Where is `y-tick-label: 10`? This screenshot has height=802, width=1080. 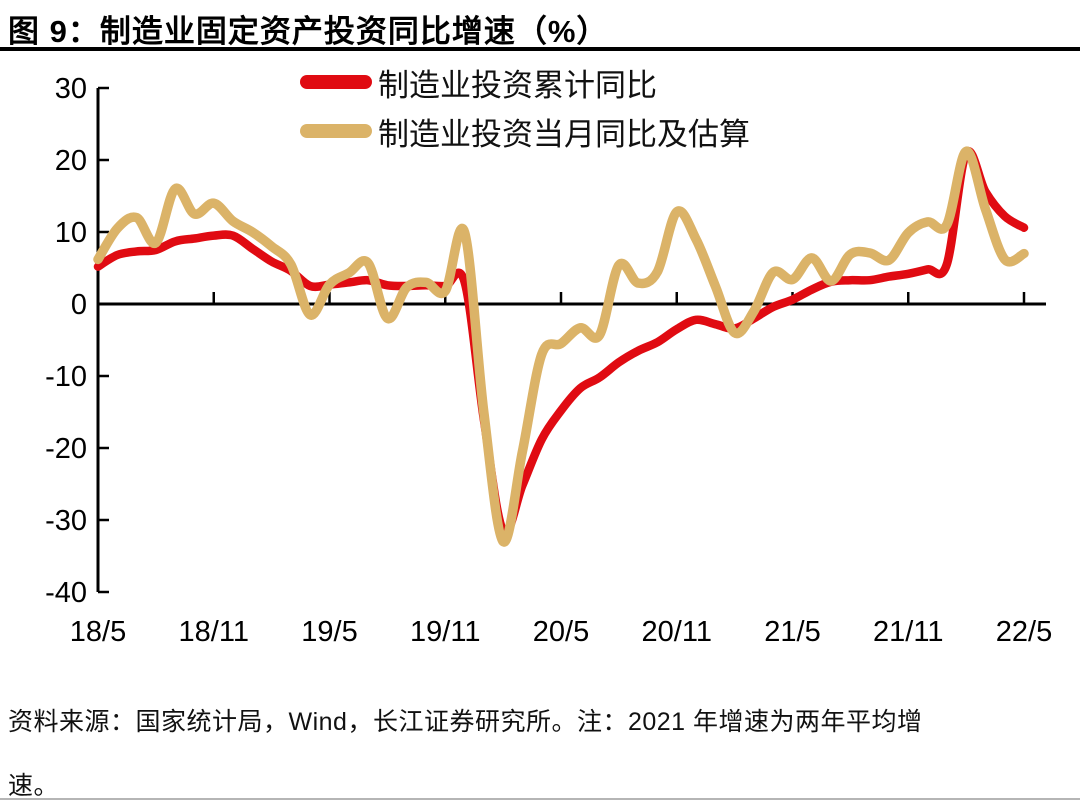
y-tick-label: 10 is located at coordinates (71, 233).